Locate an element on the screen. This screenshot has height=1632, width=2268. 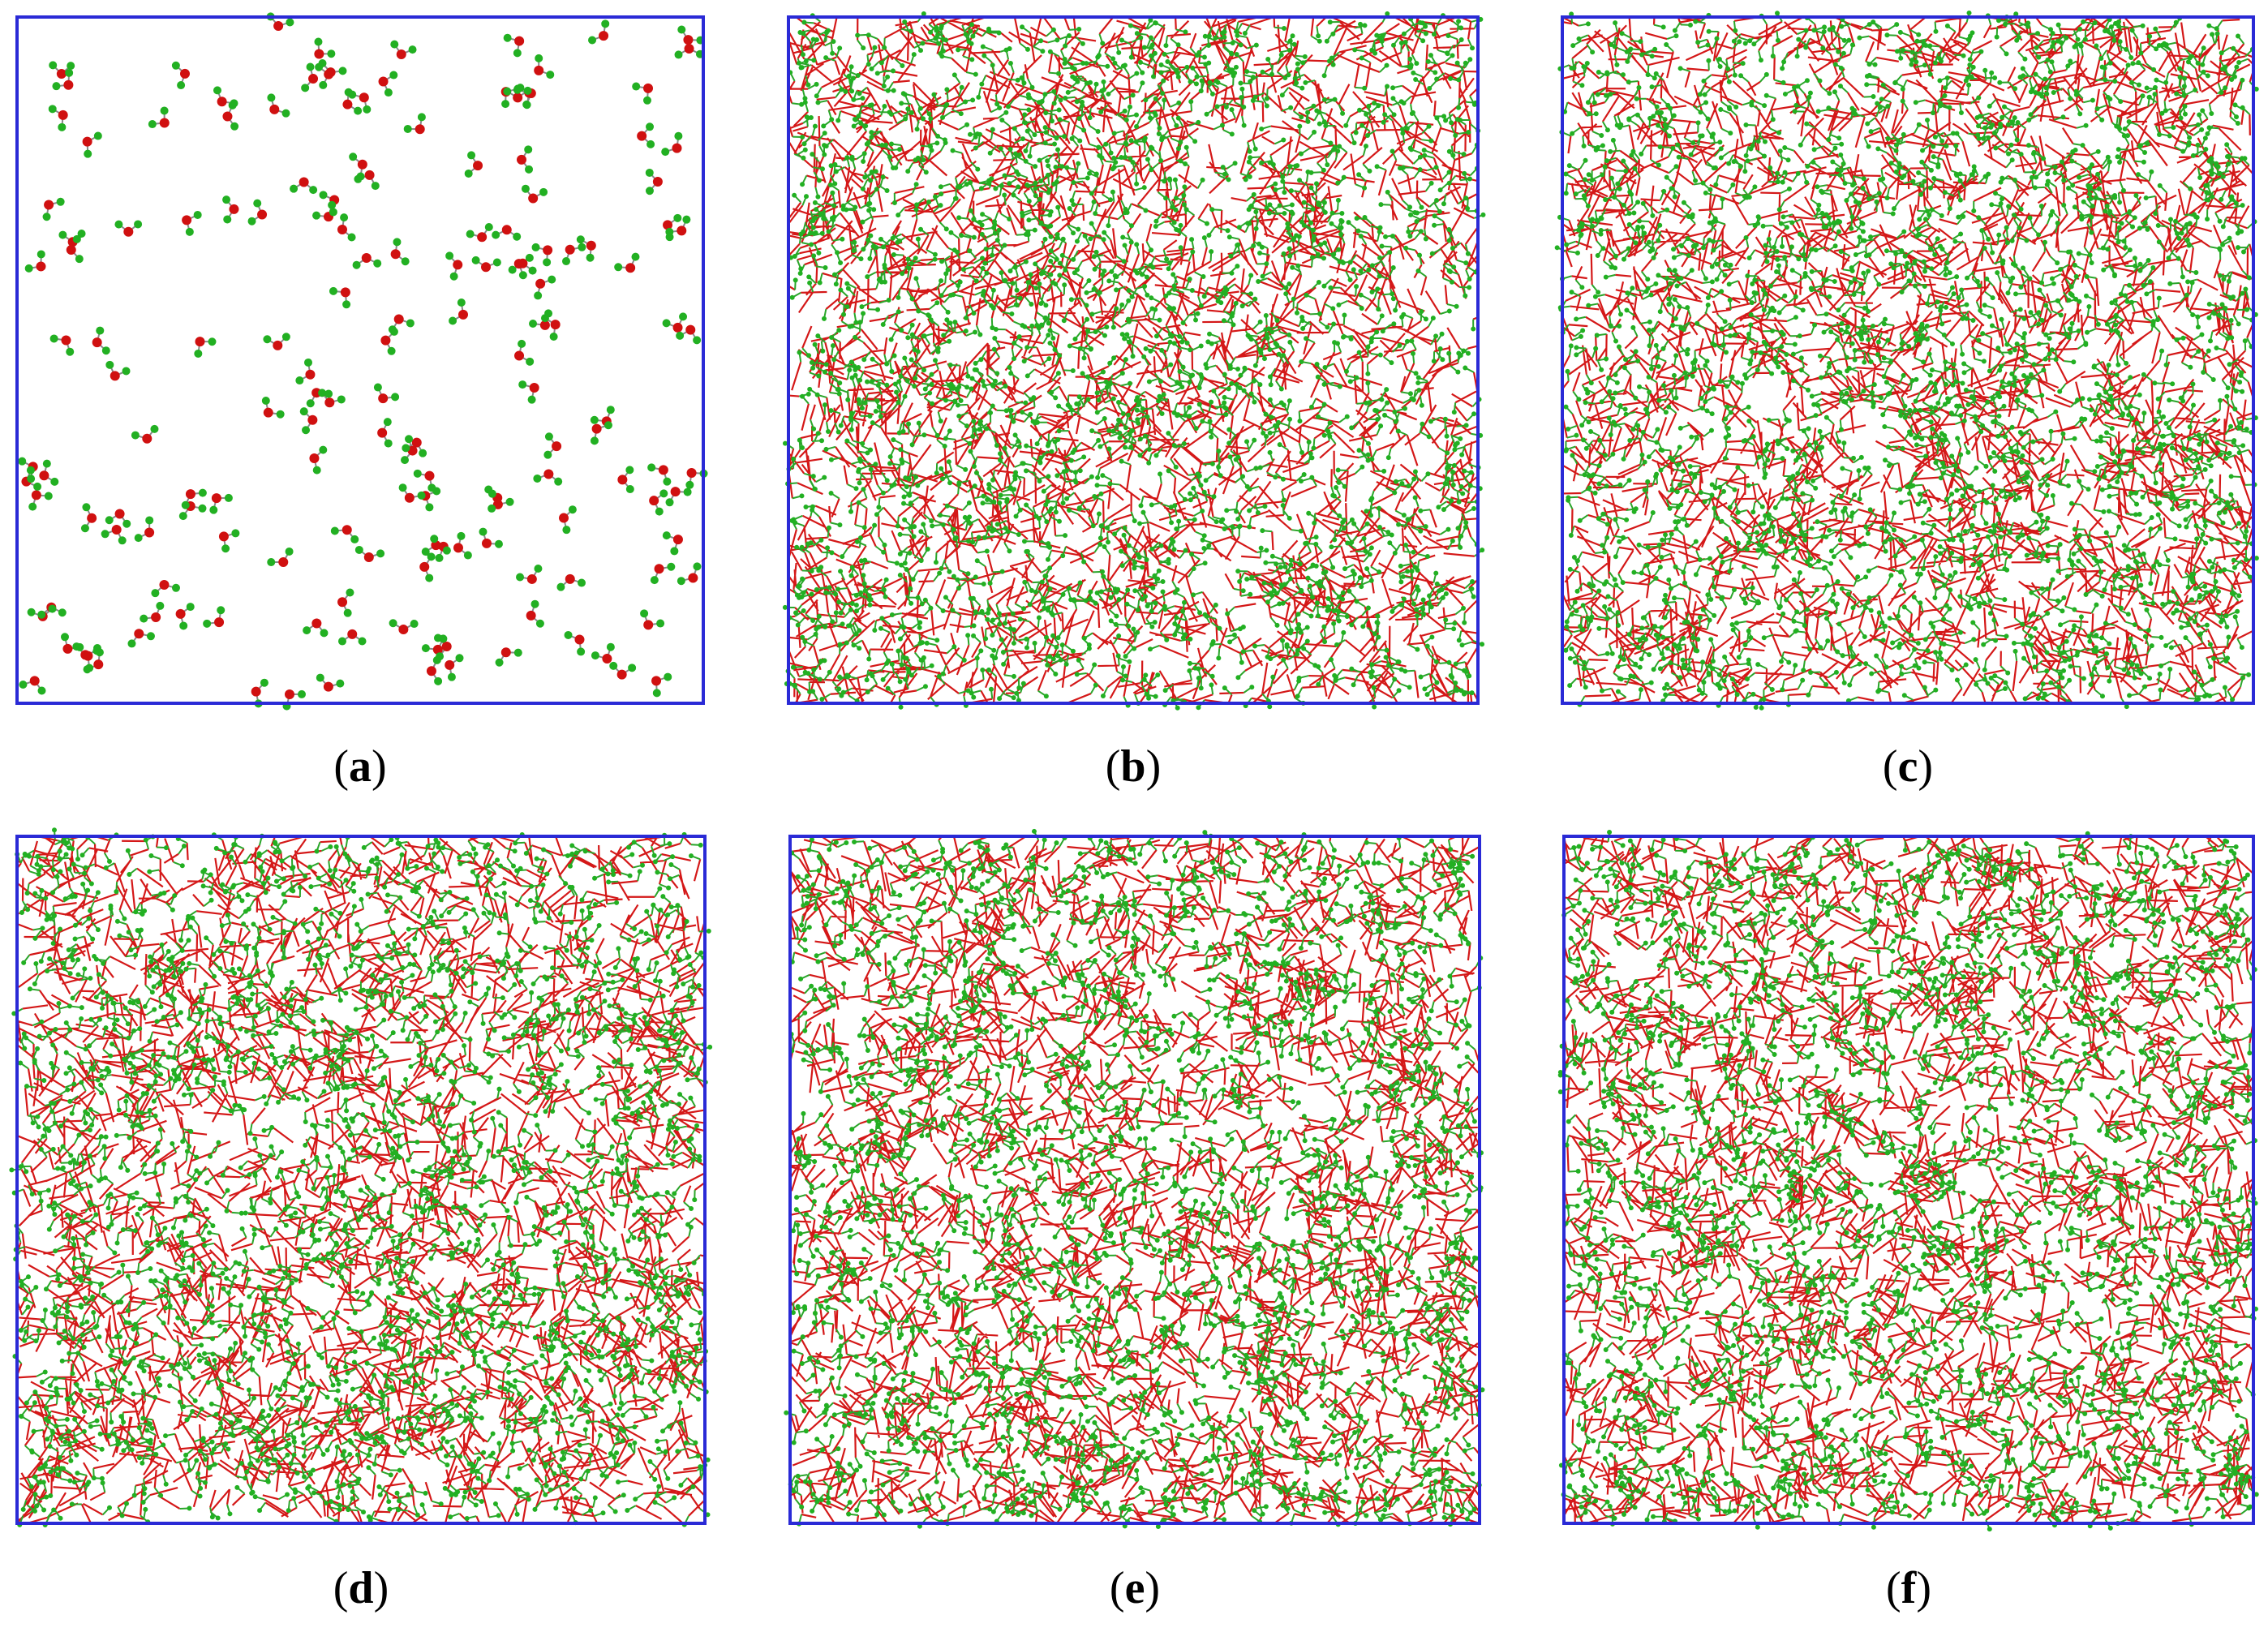
panel-label: (a) is located at coordinates (359, 767).